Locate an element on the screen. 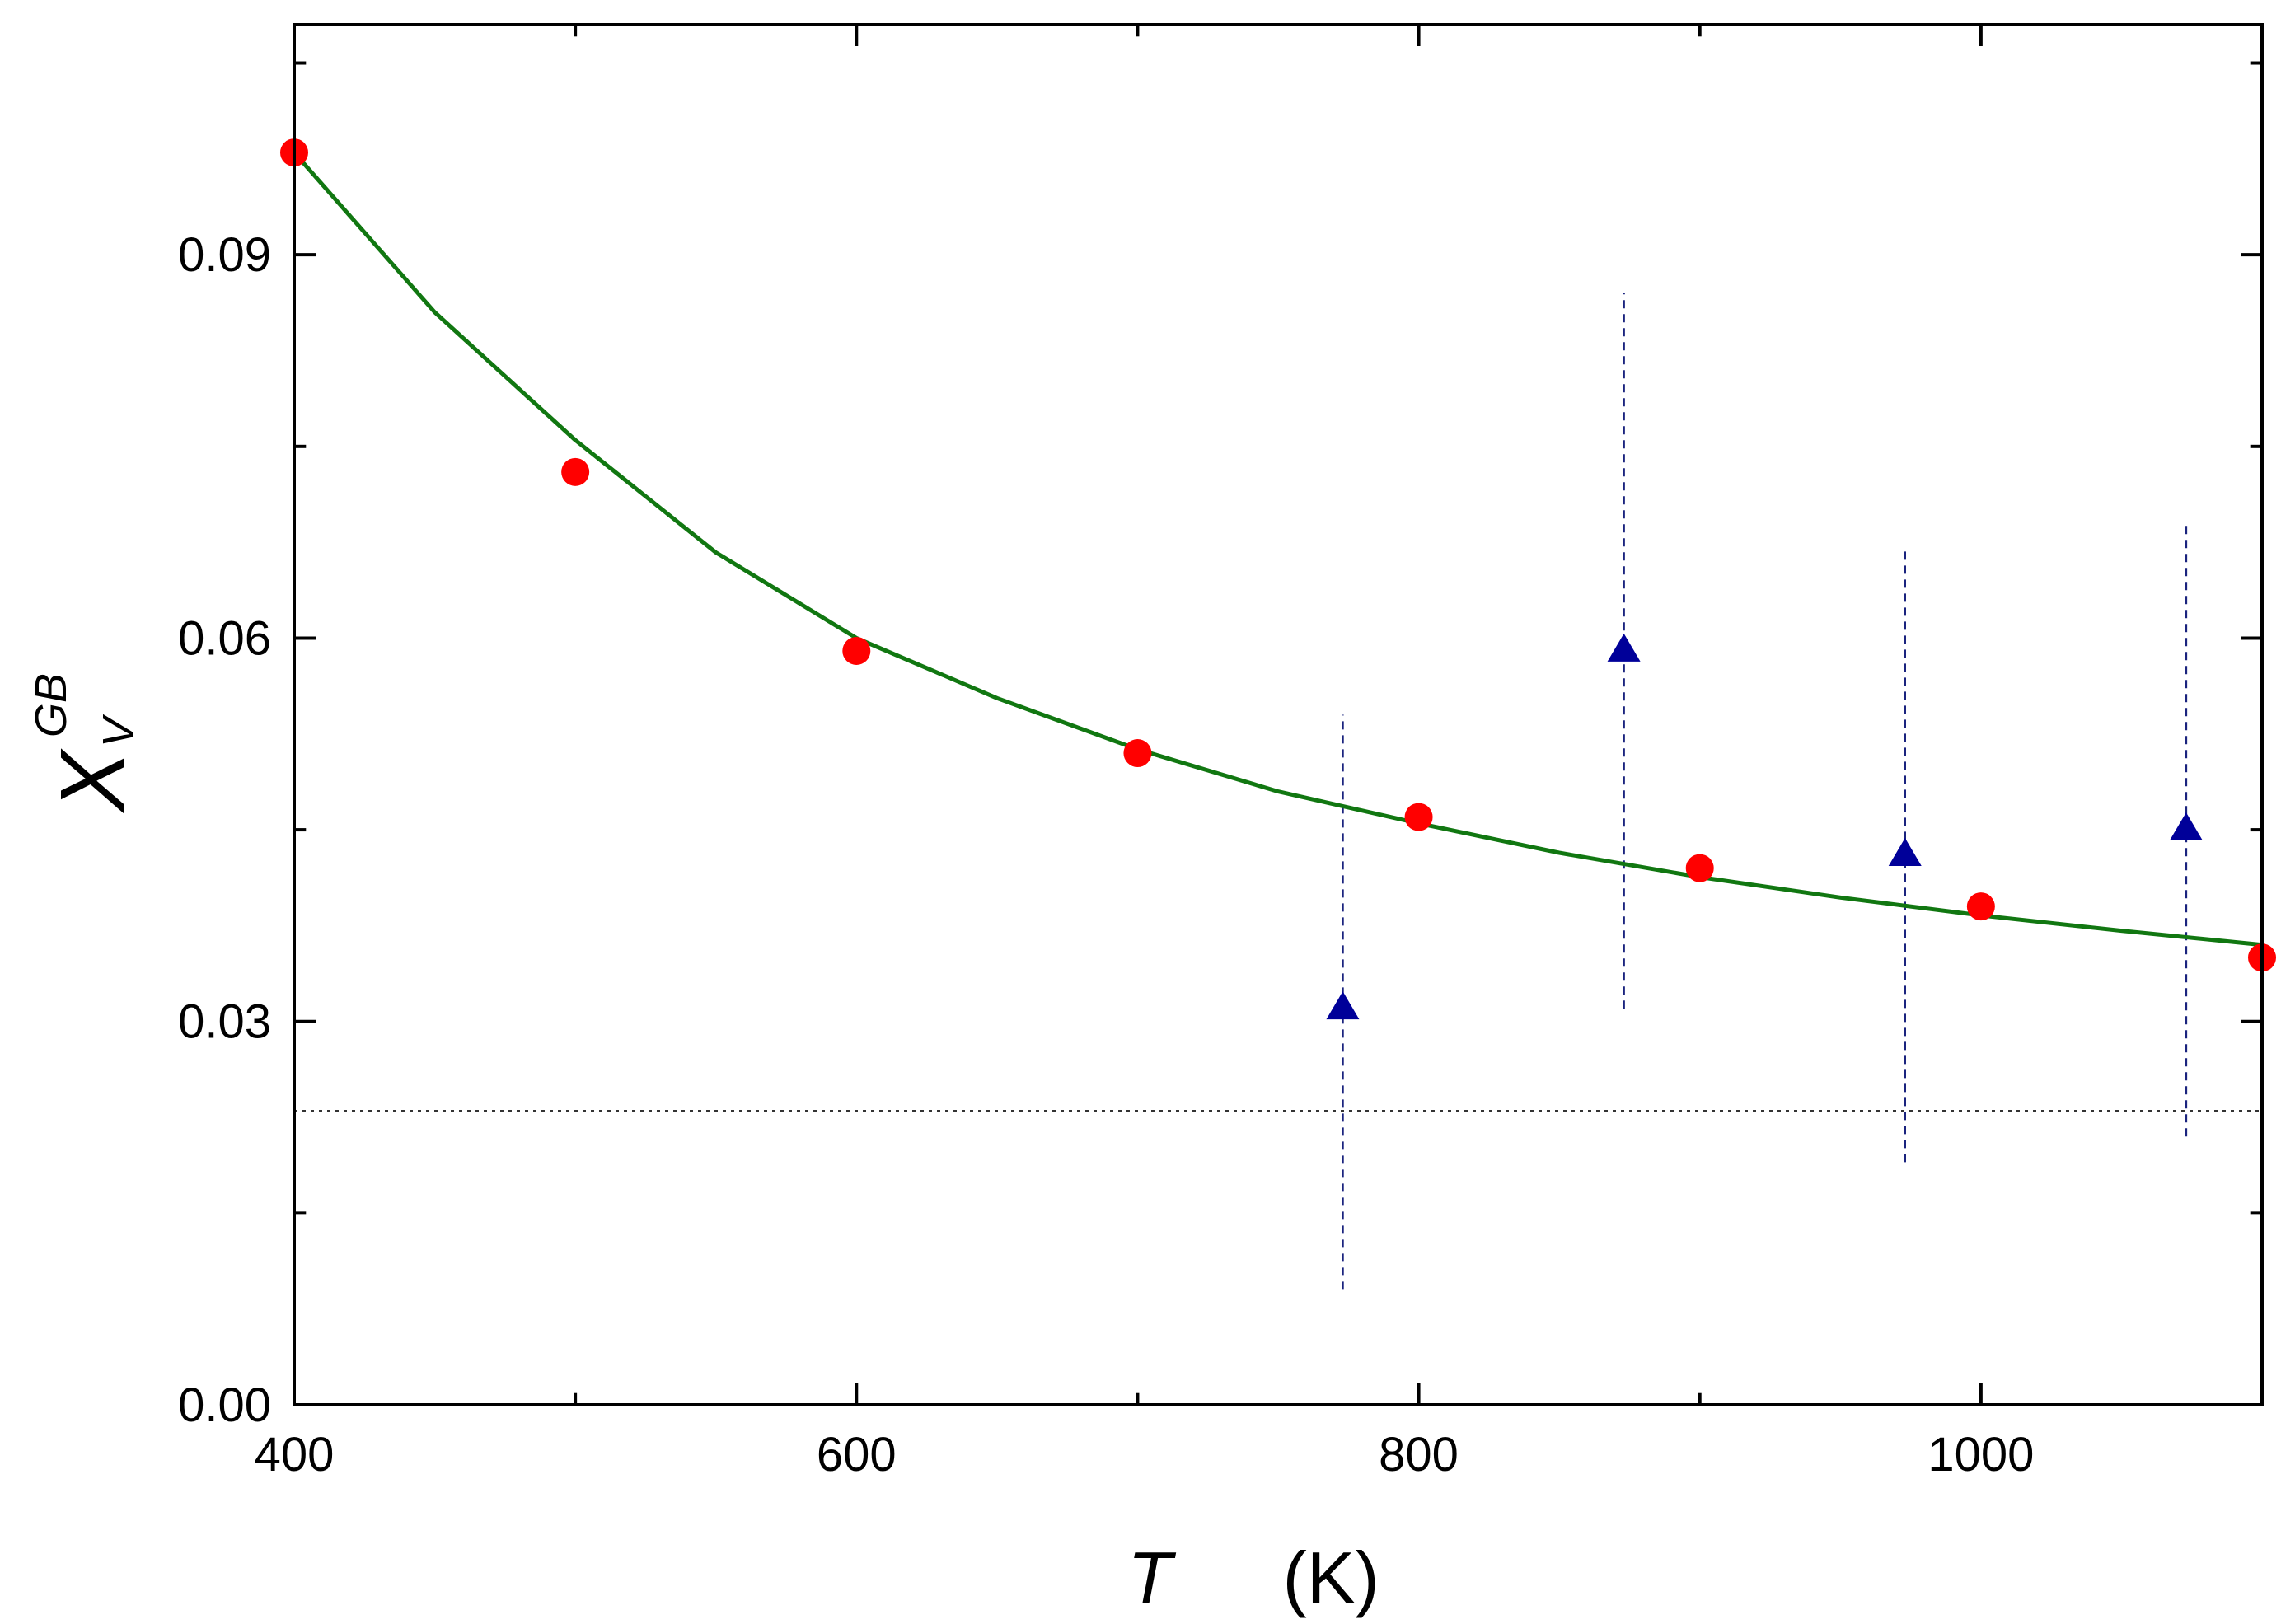 Image resolution: width=2281 pixels, height=1624 pixels. y-tick-label: 0.06 is located at coordinates (224, 638).